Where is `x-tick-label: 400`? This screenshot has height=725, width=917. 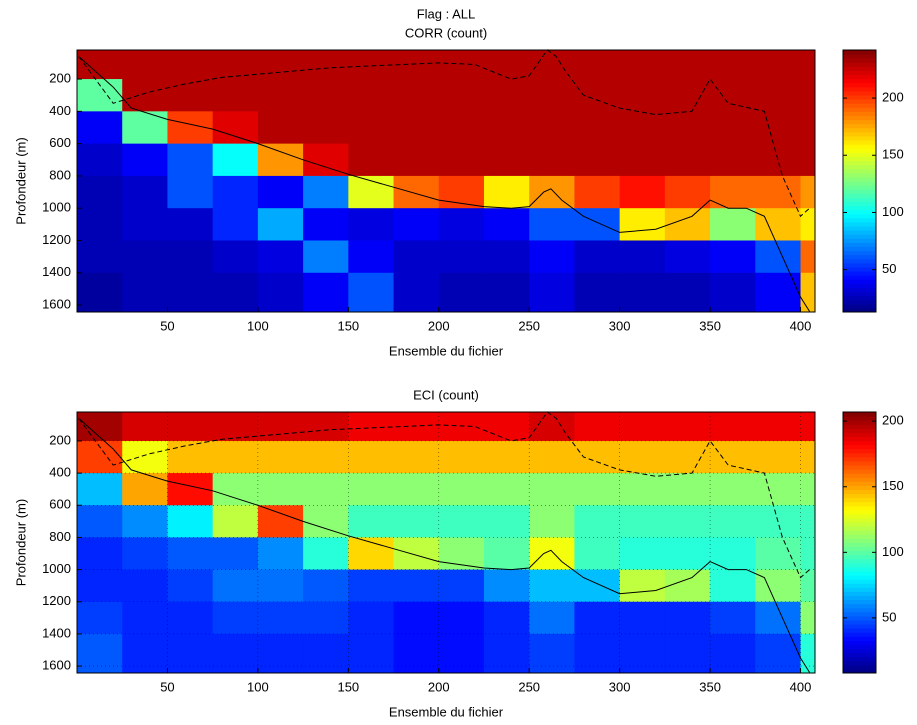 x-tick-label: 400 is located at coordinates (801, 686).